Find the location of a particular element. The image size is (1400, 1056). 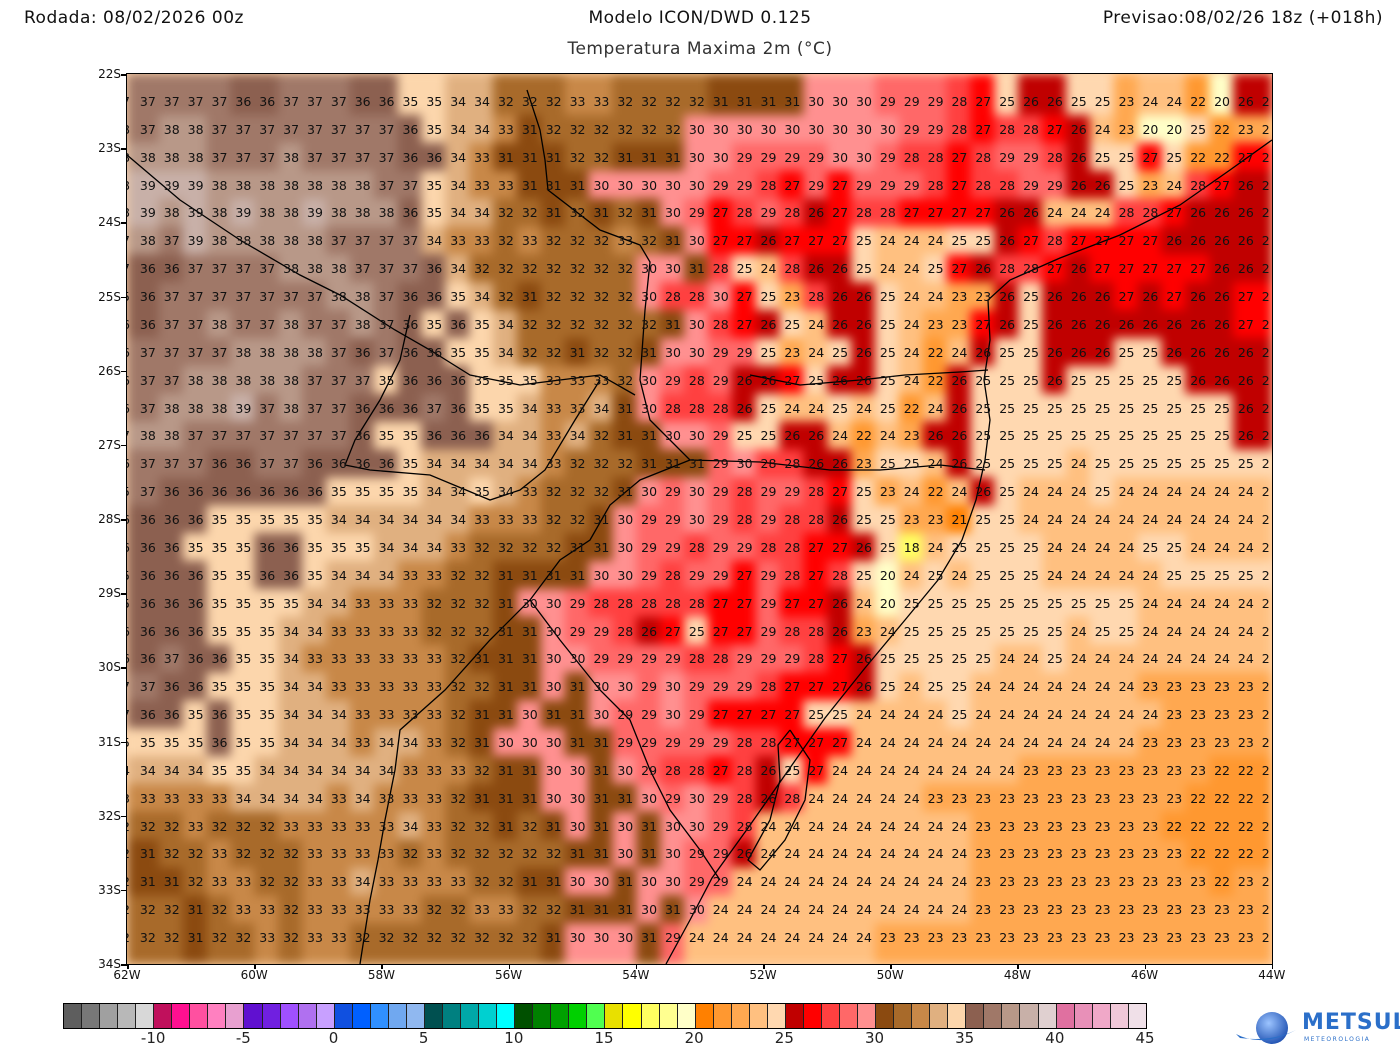

longitude-tick is located at coordinates (255, 966).